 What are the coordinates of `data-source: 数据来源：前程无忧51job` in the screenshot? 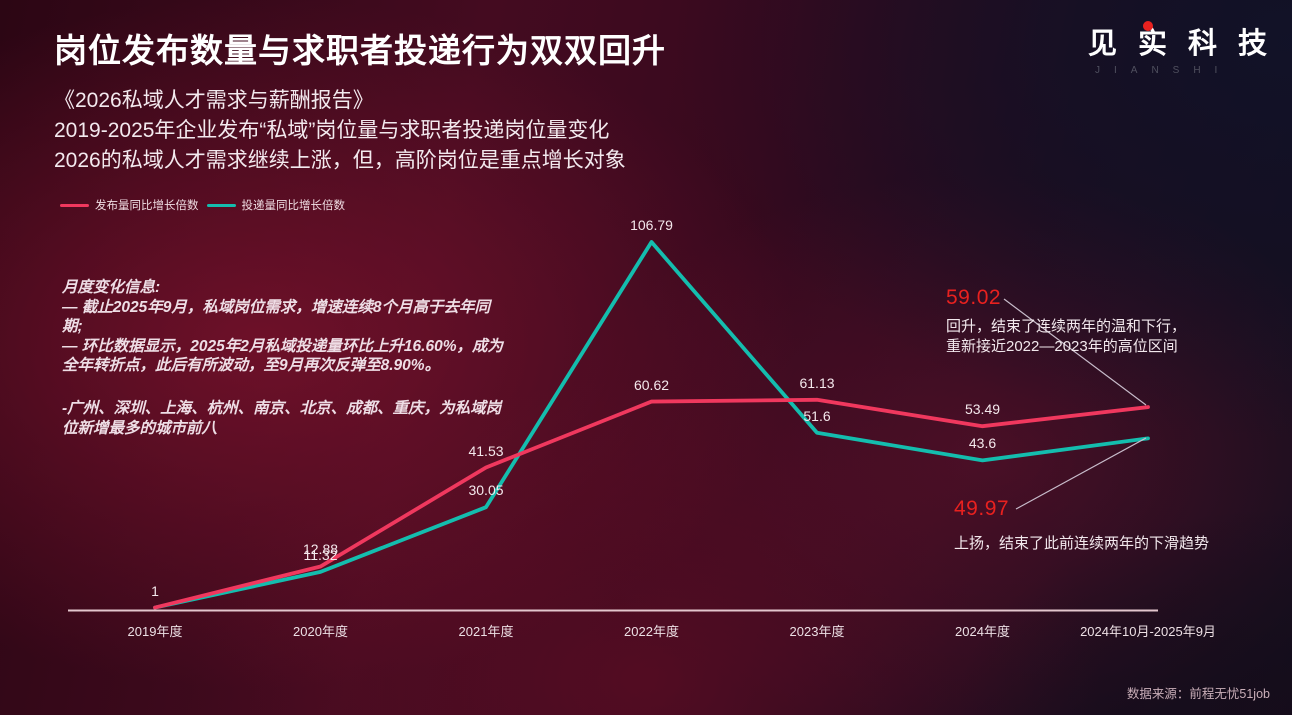 It's located at (1198, 694).